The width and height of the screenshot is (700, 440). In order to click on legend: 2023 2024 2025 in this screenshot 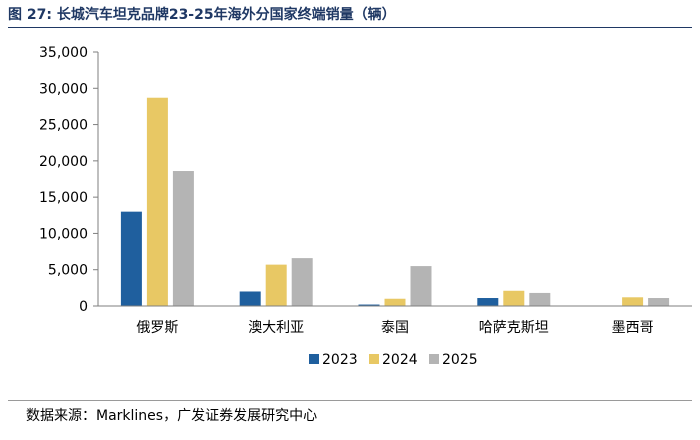, I will do `click(393, 360)`.